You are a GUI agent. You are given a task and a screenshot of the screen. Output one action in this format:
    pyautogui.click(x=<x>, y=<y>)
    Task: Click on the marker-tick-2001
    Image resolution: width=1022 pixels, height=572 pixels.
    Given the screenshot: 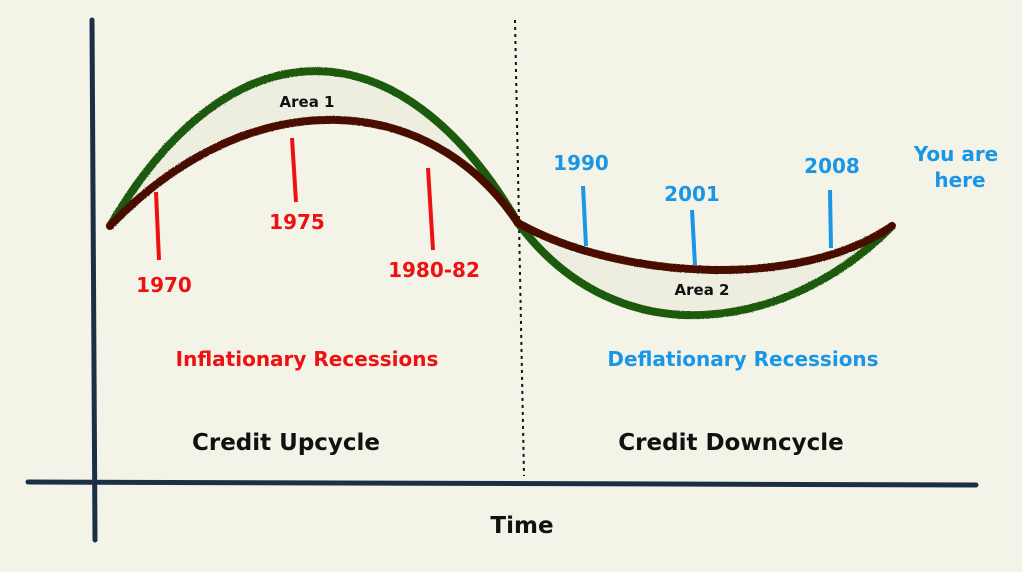 What is the action you would take?
    pyautogui.click(x=693, y=237)
    